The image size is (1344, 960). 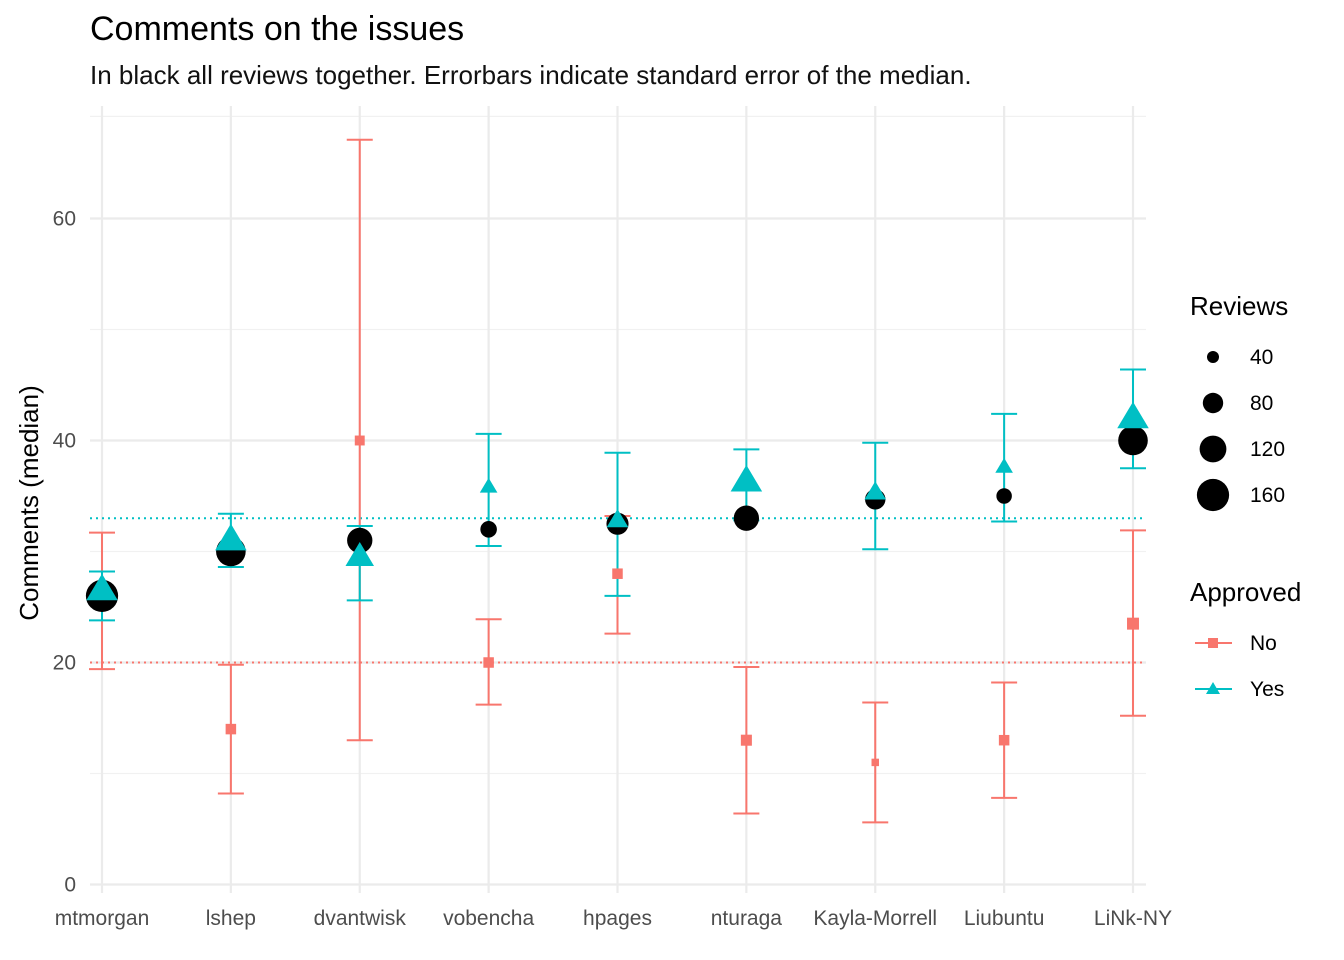 What do you see at coordinates (64, 663) in the screenshot?
I see `y-tick-label: 20` at bounding box center [64, 663].